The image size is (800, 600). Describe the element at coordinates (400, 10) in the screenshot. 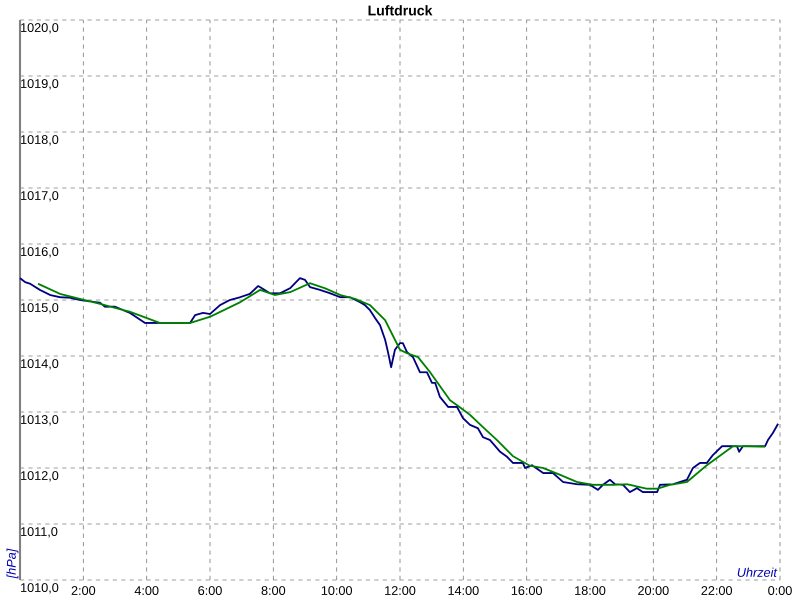

I see `chart-title: Luftdruck` at that location.